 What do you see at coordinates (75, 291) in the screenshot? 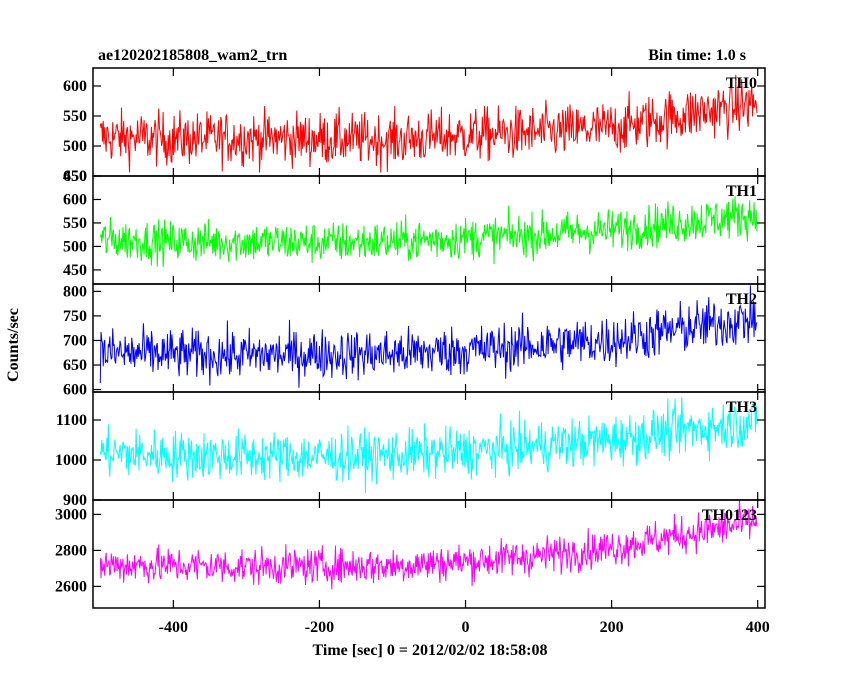
I see `y-tick-label: 800` at bounding box center [75, 291].